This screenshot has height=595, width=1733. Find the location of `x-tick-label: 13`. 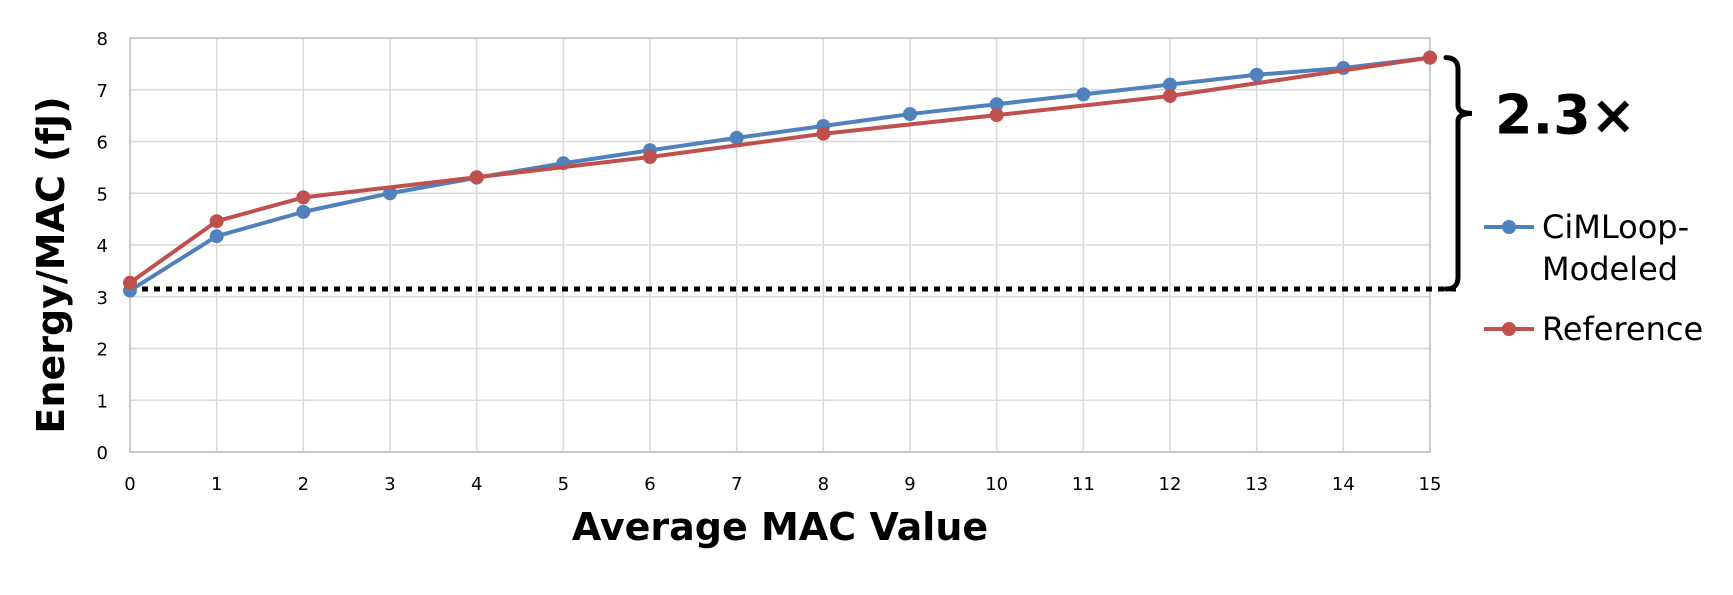

x-tick-label: 13 is located at coordinates (1256, 484).